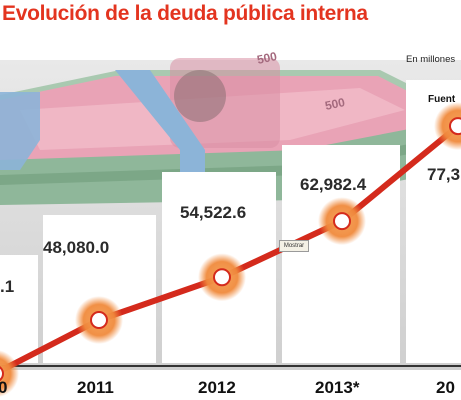 This screenshot has width=461, height=400. What do you see at coordinates (445, 387) in the screenshot?
I see `x-tick-2014: 20` at bounding box center [445, 387].